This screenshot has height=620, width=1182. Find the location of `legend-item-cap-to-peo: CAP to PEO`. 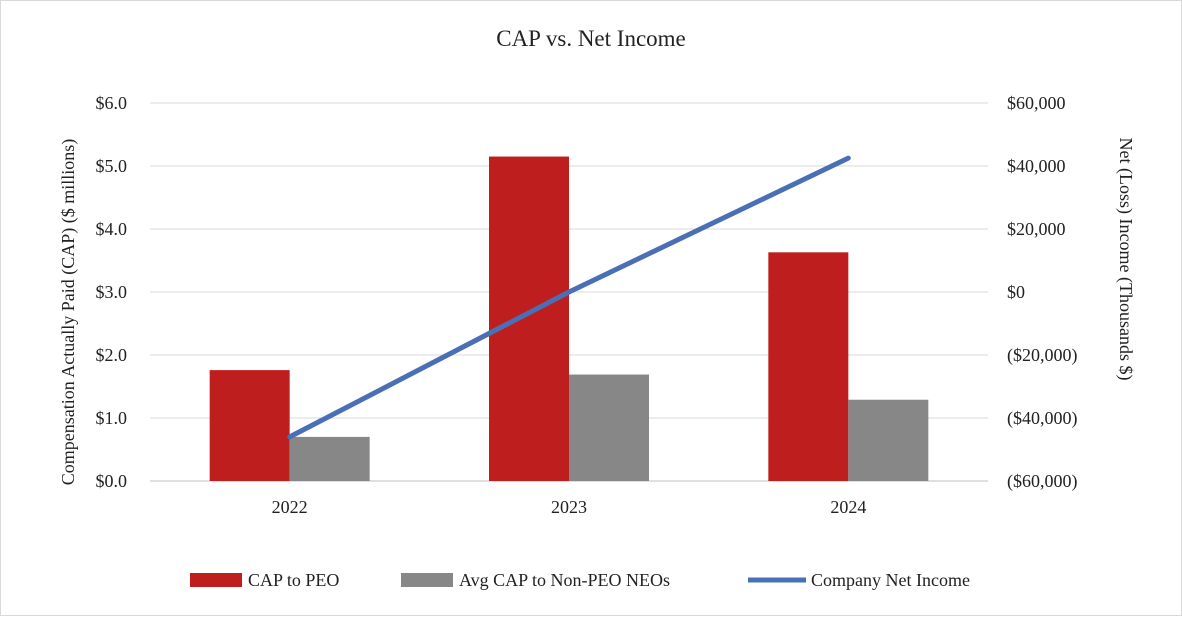

legend-item-cap-to-peo: CAP to PEO is located at coordinates (264, 580).